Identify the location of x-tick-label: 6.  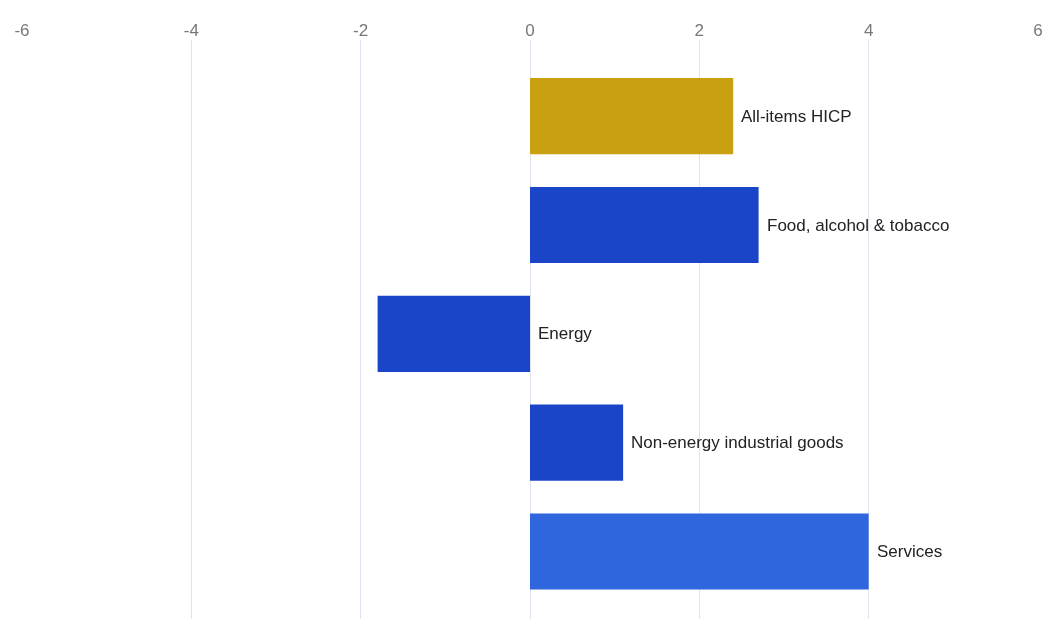
(1038, 30).